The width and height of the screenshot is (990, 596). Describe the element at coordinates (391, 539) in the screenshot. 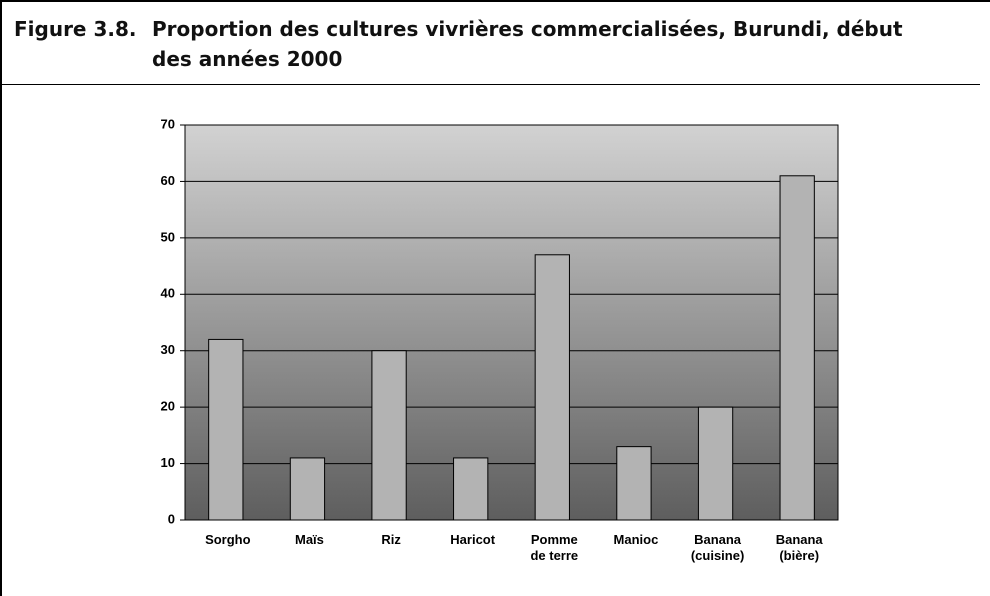

I see `x-tick-label: Riz` at that location.